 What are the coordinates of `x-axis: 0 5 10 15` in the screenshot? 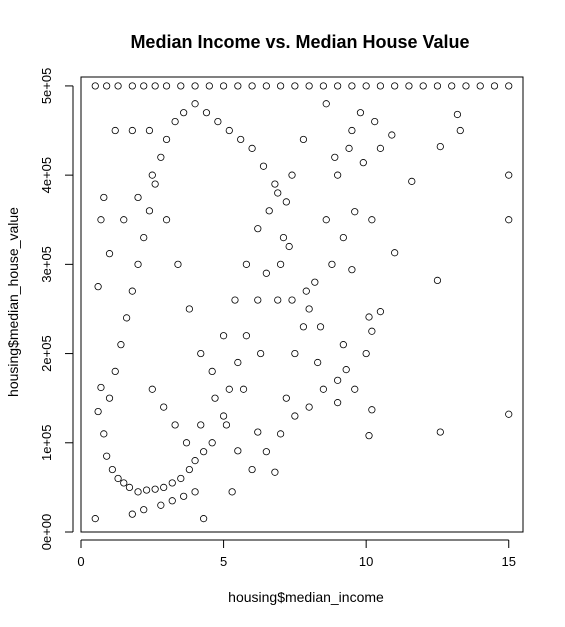 It's located at (296, 554).